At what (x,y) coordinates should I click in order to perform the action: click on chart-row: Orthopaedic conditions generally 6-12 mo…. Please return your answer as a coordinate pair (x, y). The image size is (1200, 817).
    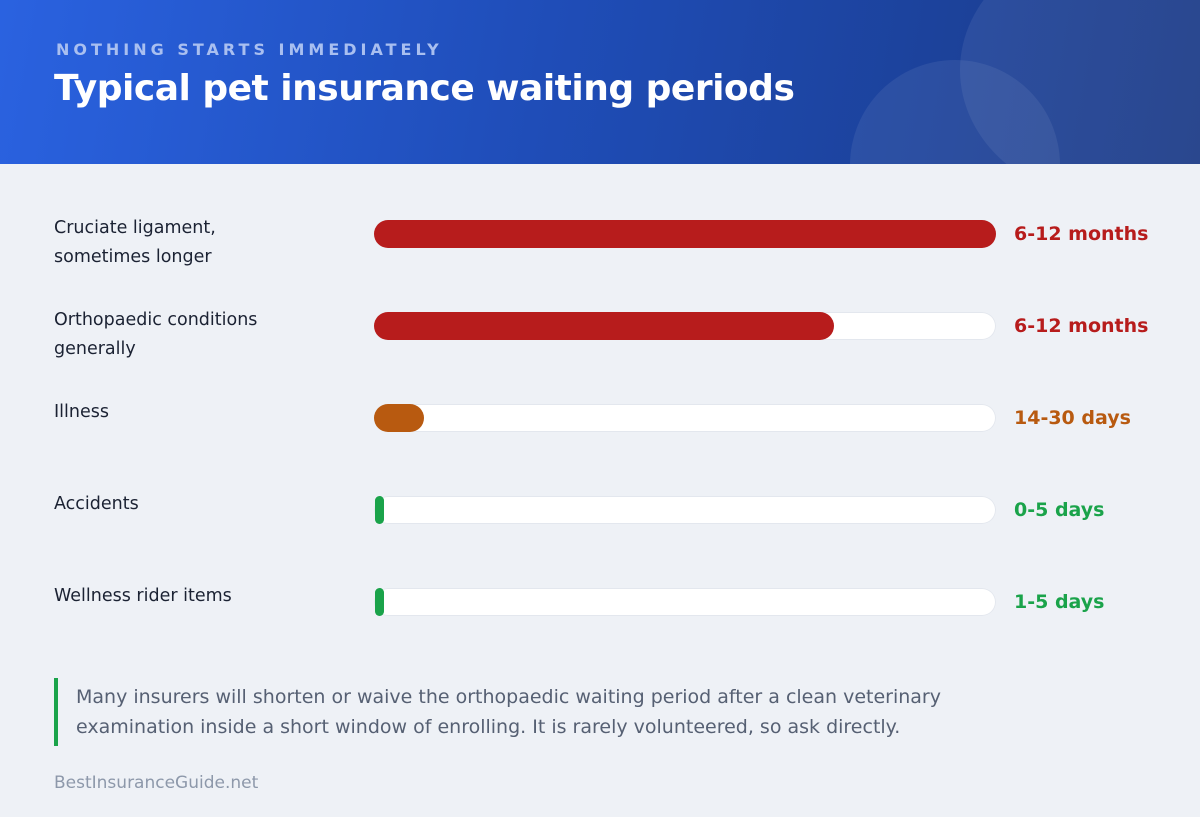
    Looking at the image, I should click on (600, 341).